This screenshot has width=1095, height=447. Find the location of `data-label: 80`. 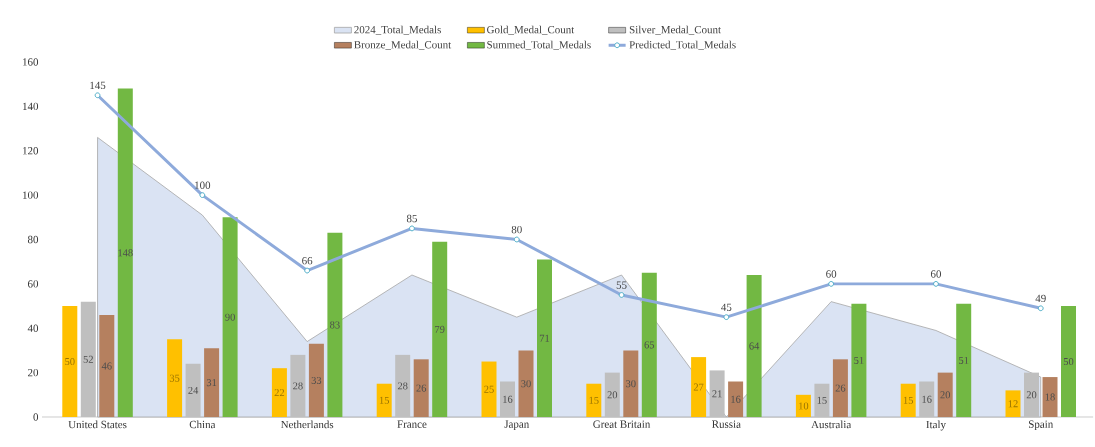

data-label: 80 is located at coordinates (516, 229).